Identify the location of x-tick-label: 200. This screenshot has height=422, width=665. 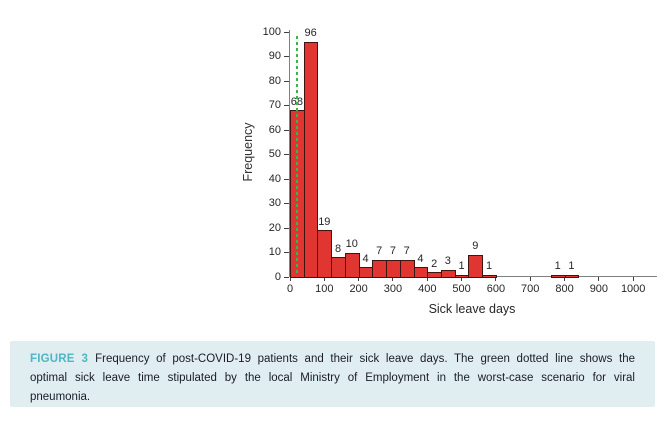
(358, 289).